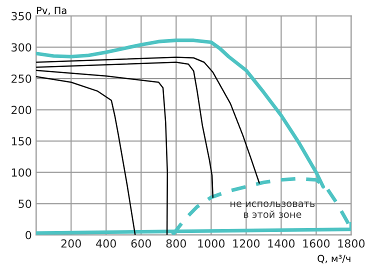 The height and width of the screenshot is (280, 376). I want to click on x-tick-label: 1600, so click(316, 243).